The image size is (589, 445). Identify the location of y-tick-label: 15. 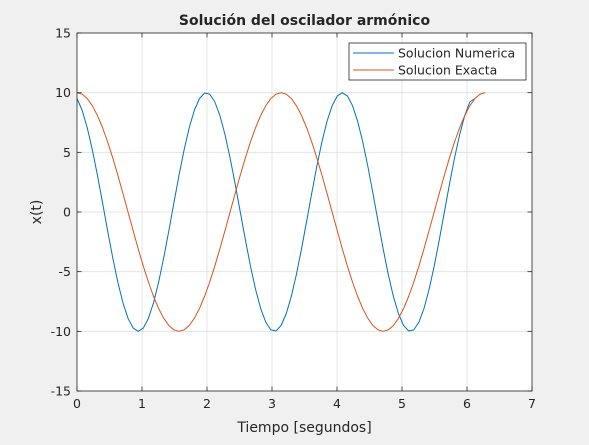
(63, 33).